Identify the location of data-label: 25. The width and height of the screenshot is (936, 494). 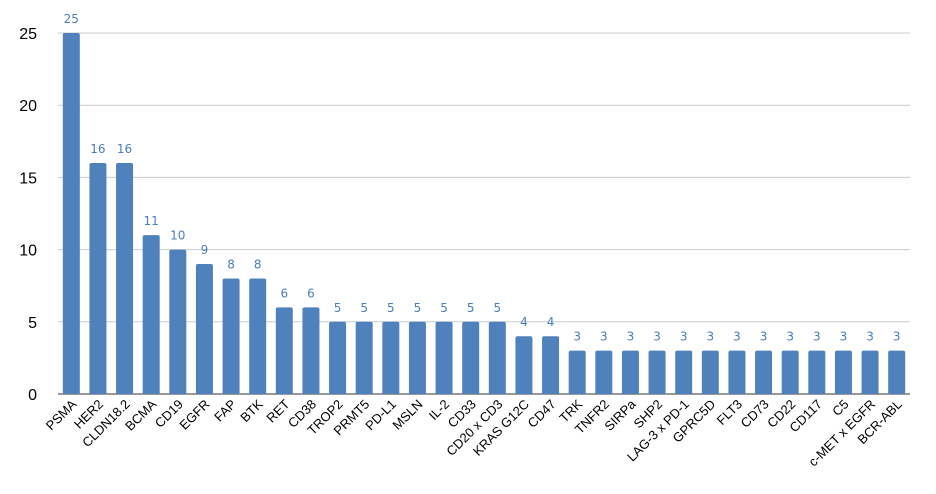
(71, 19).